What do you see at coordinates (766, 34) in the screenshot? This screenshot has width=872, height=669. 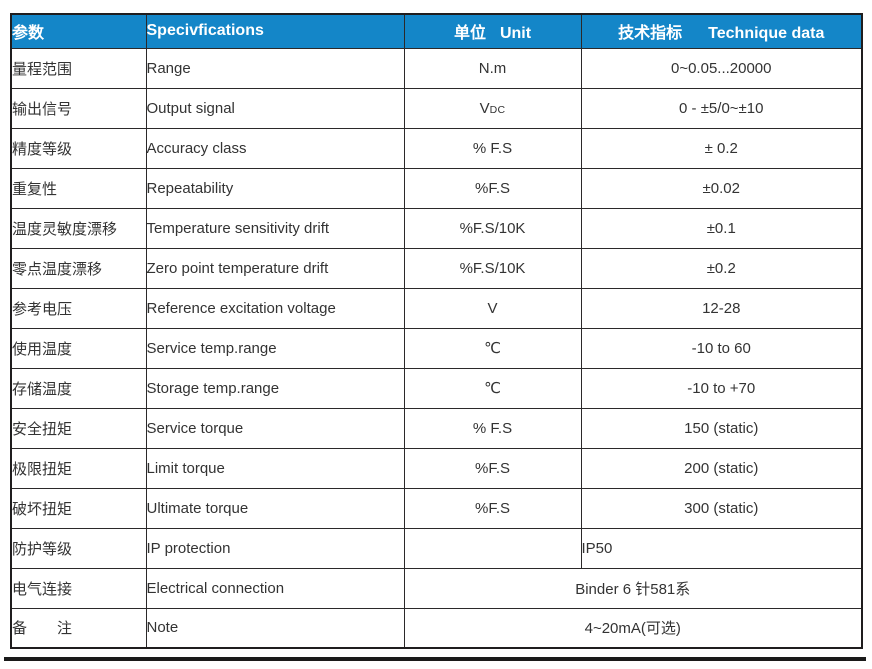 I see `header-tech-en: Technique data` at bounding box center [766, 34].